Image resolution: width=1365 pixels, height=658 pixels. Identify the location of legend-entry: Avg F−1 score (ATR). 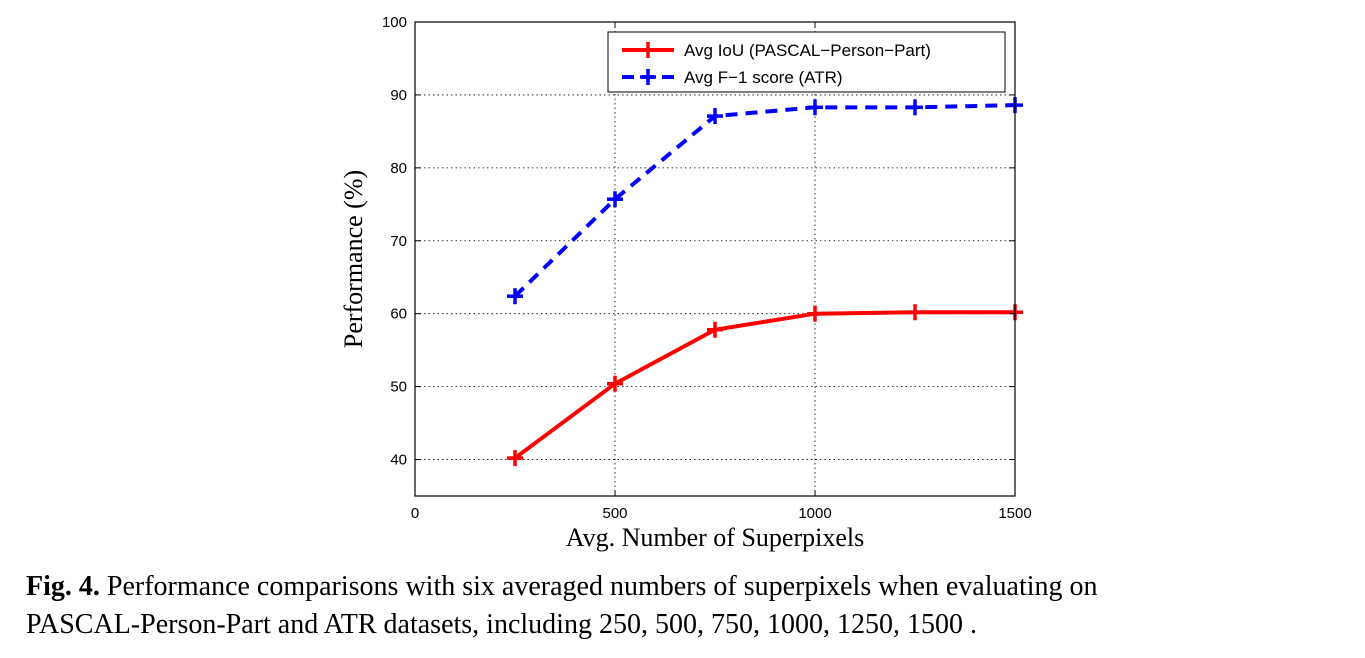
(732, 77).